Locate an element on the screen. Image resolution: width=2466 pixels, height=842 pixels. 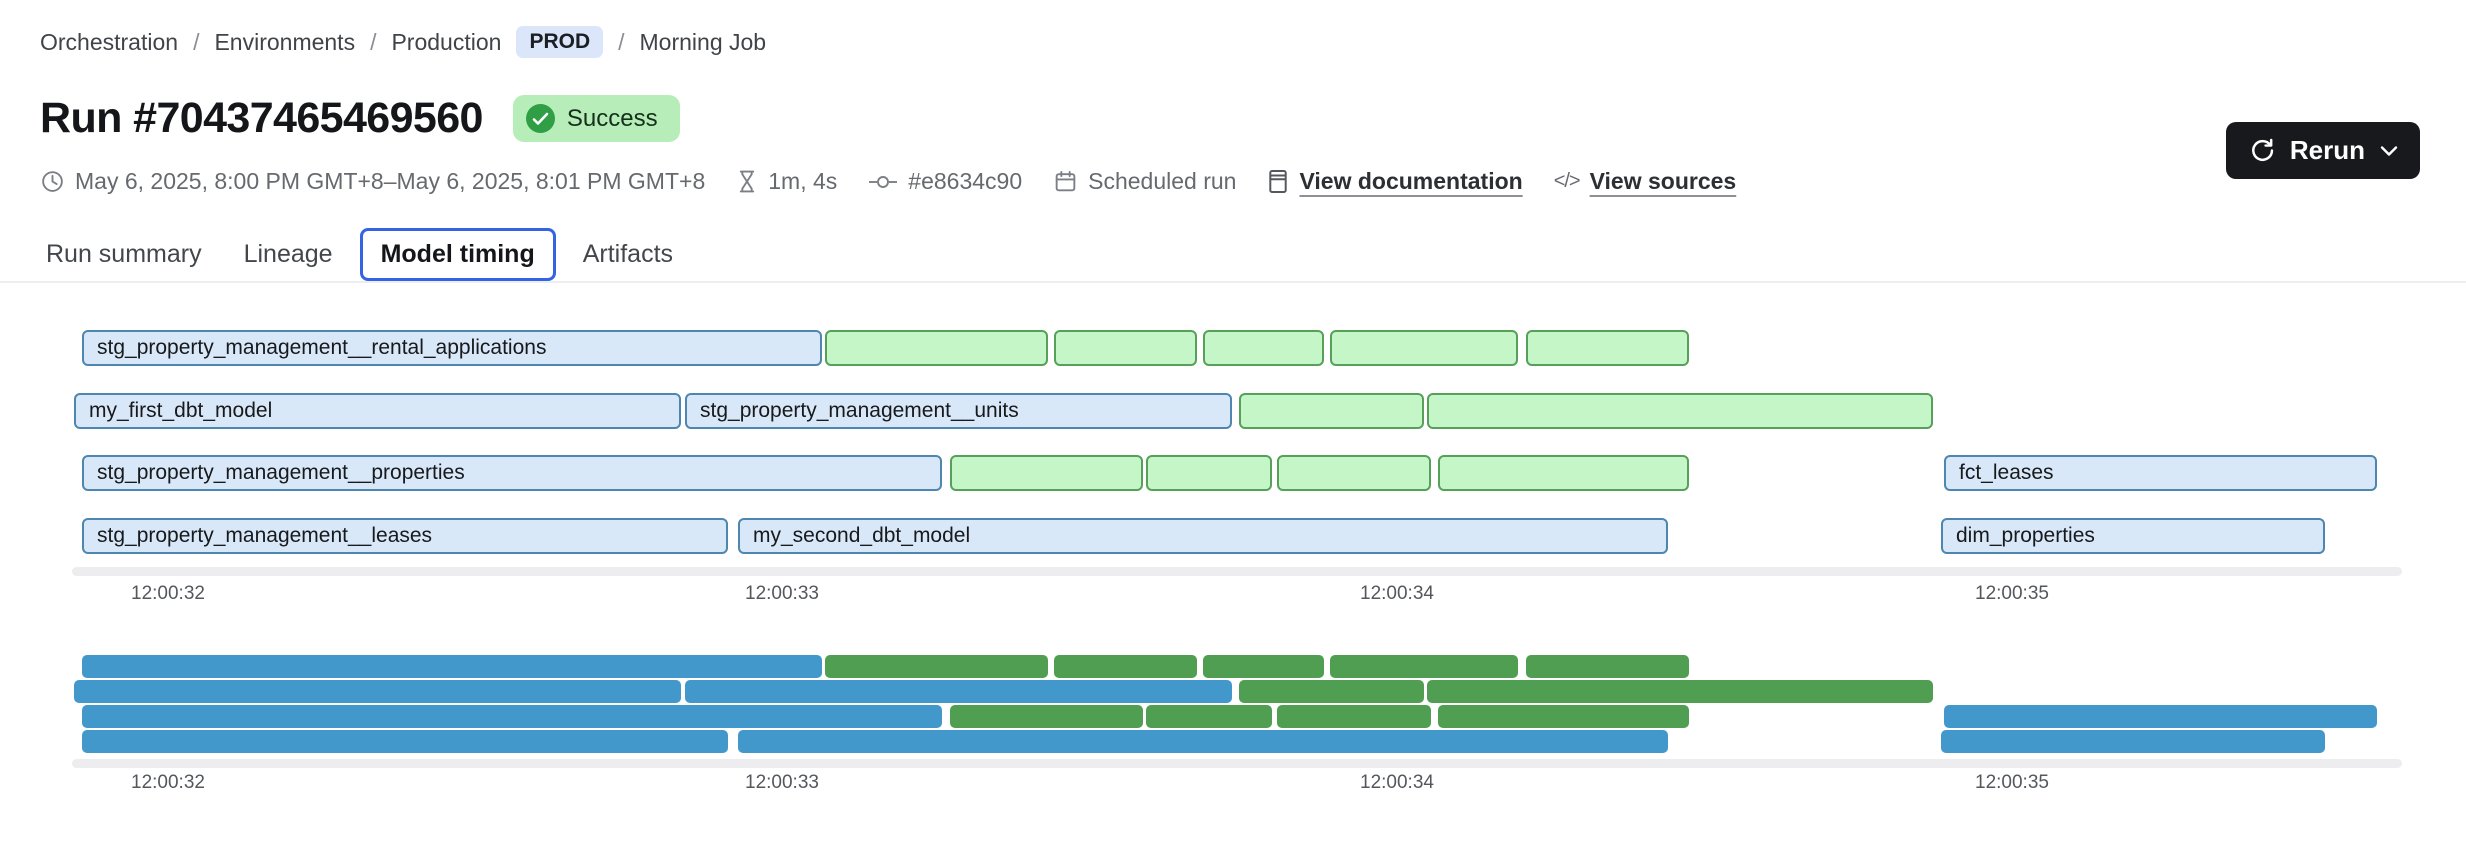
view-documentation-link: View documentation is located at coordinates (1411, 181).